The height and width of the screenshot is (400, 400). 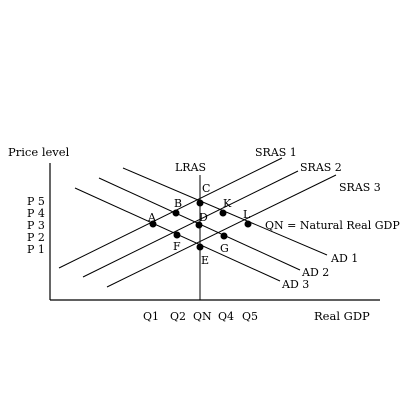 What do you see at coordinates (203, 217) in the screenshot?
I see `point-d-label: D` at bounding box center [203, 217].